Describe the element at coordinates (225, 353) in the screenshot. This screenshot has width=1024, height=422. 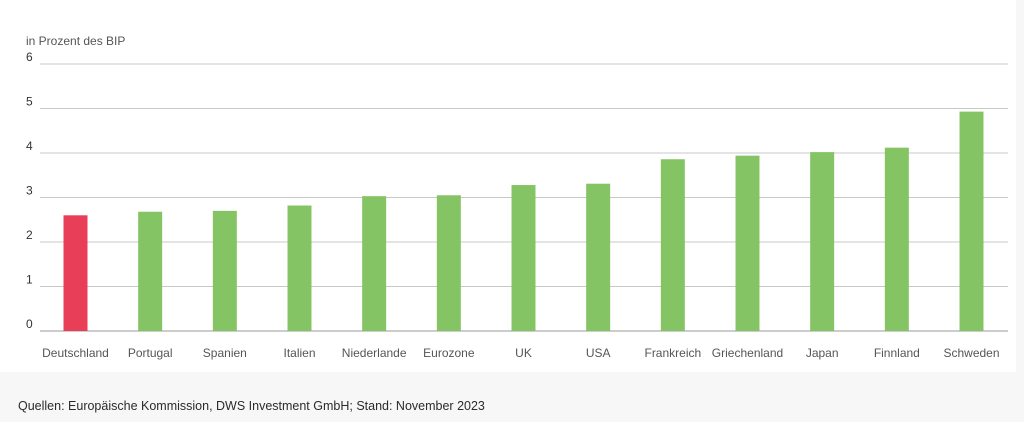
I see `x-tick-label: Spanien` at that location.